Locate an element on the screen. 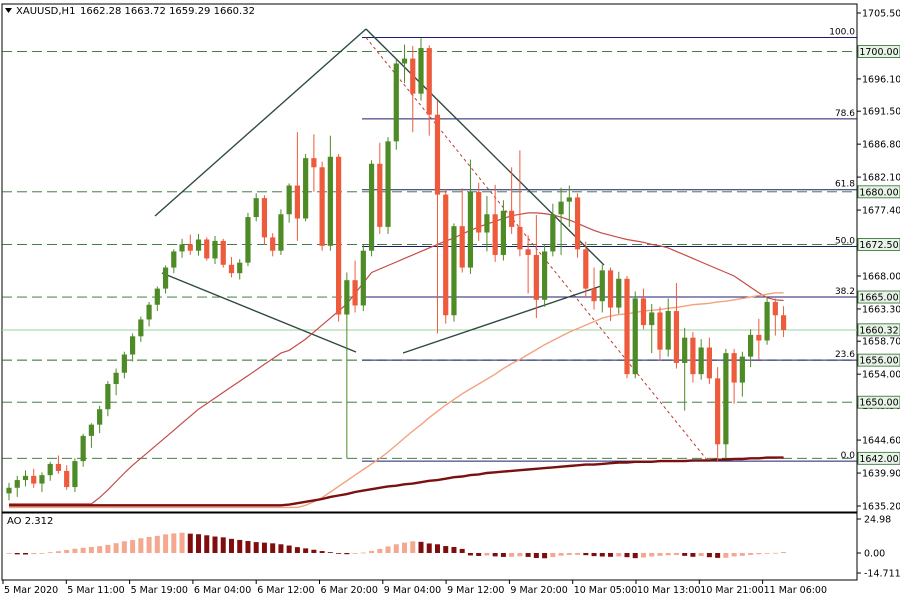  ao-panel is located at coordinates (429, 546).